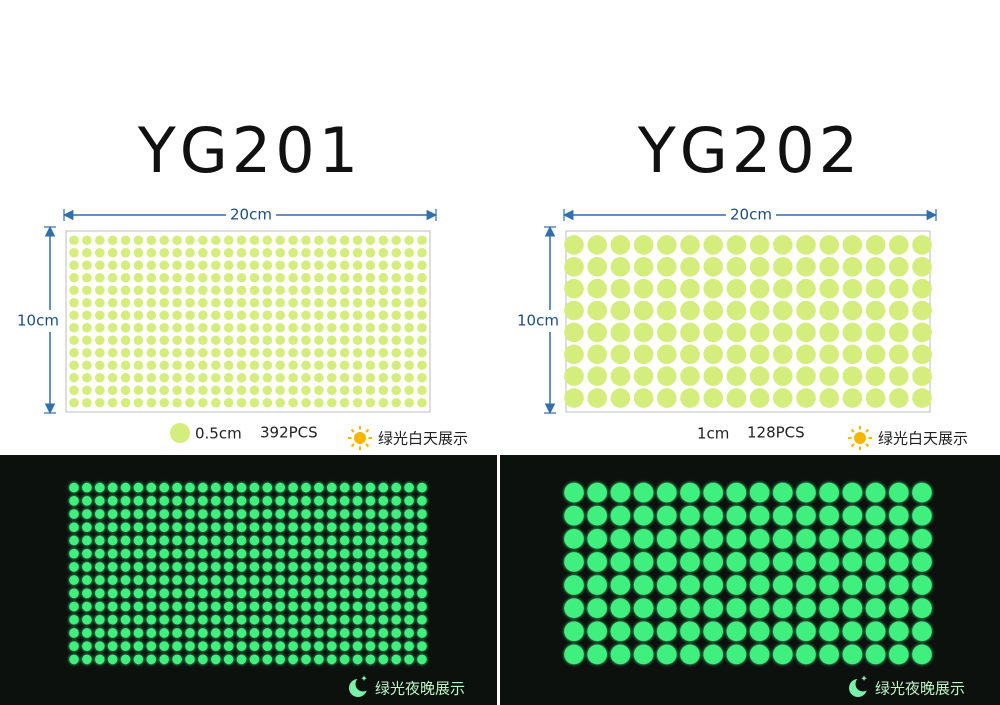 Image resolution: width=1000 pixels, height=705 pixels. What do you see at coordinates (852, 430) in the screenshot?
I see `sun-ray` at bounding box center [852, 430].